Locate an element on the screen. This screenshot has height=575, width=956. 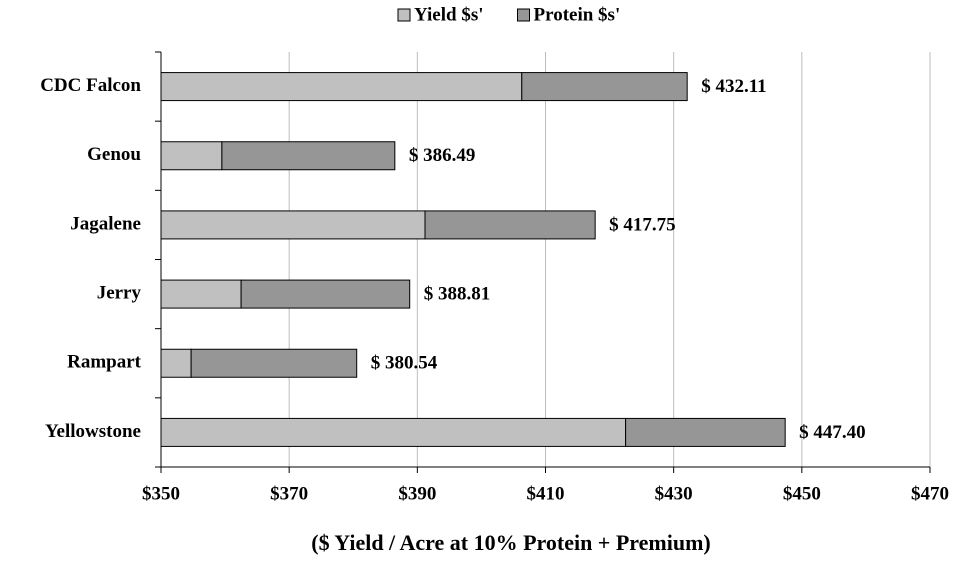
x-tick-label: $470 is located at coordinates (930, 493).